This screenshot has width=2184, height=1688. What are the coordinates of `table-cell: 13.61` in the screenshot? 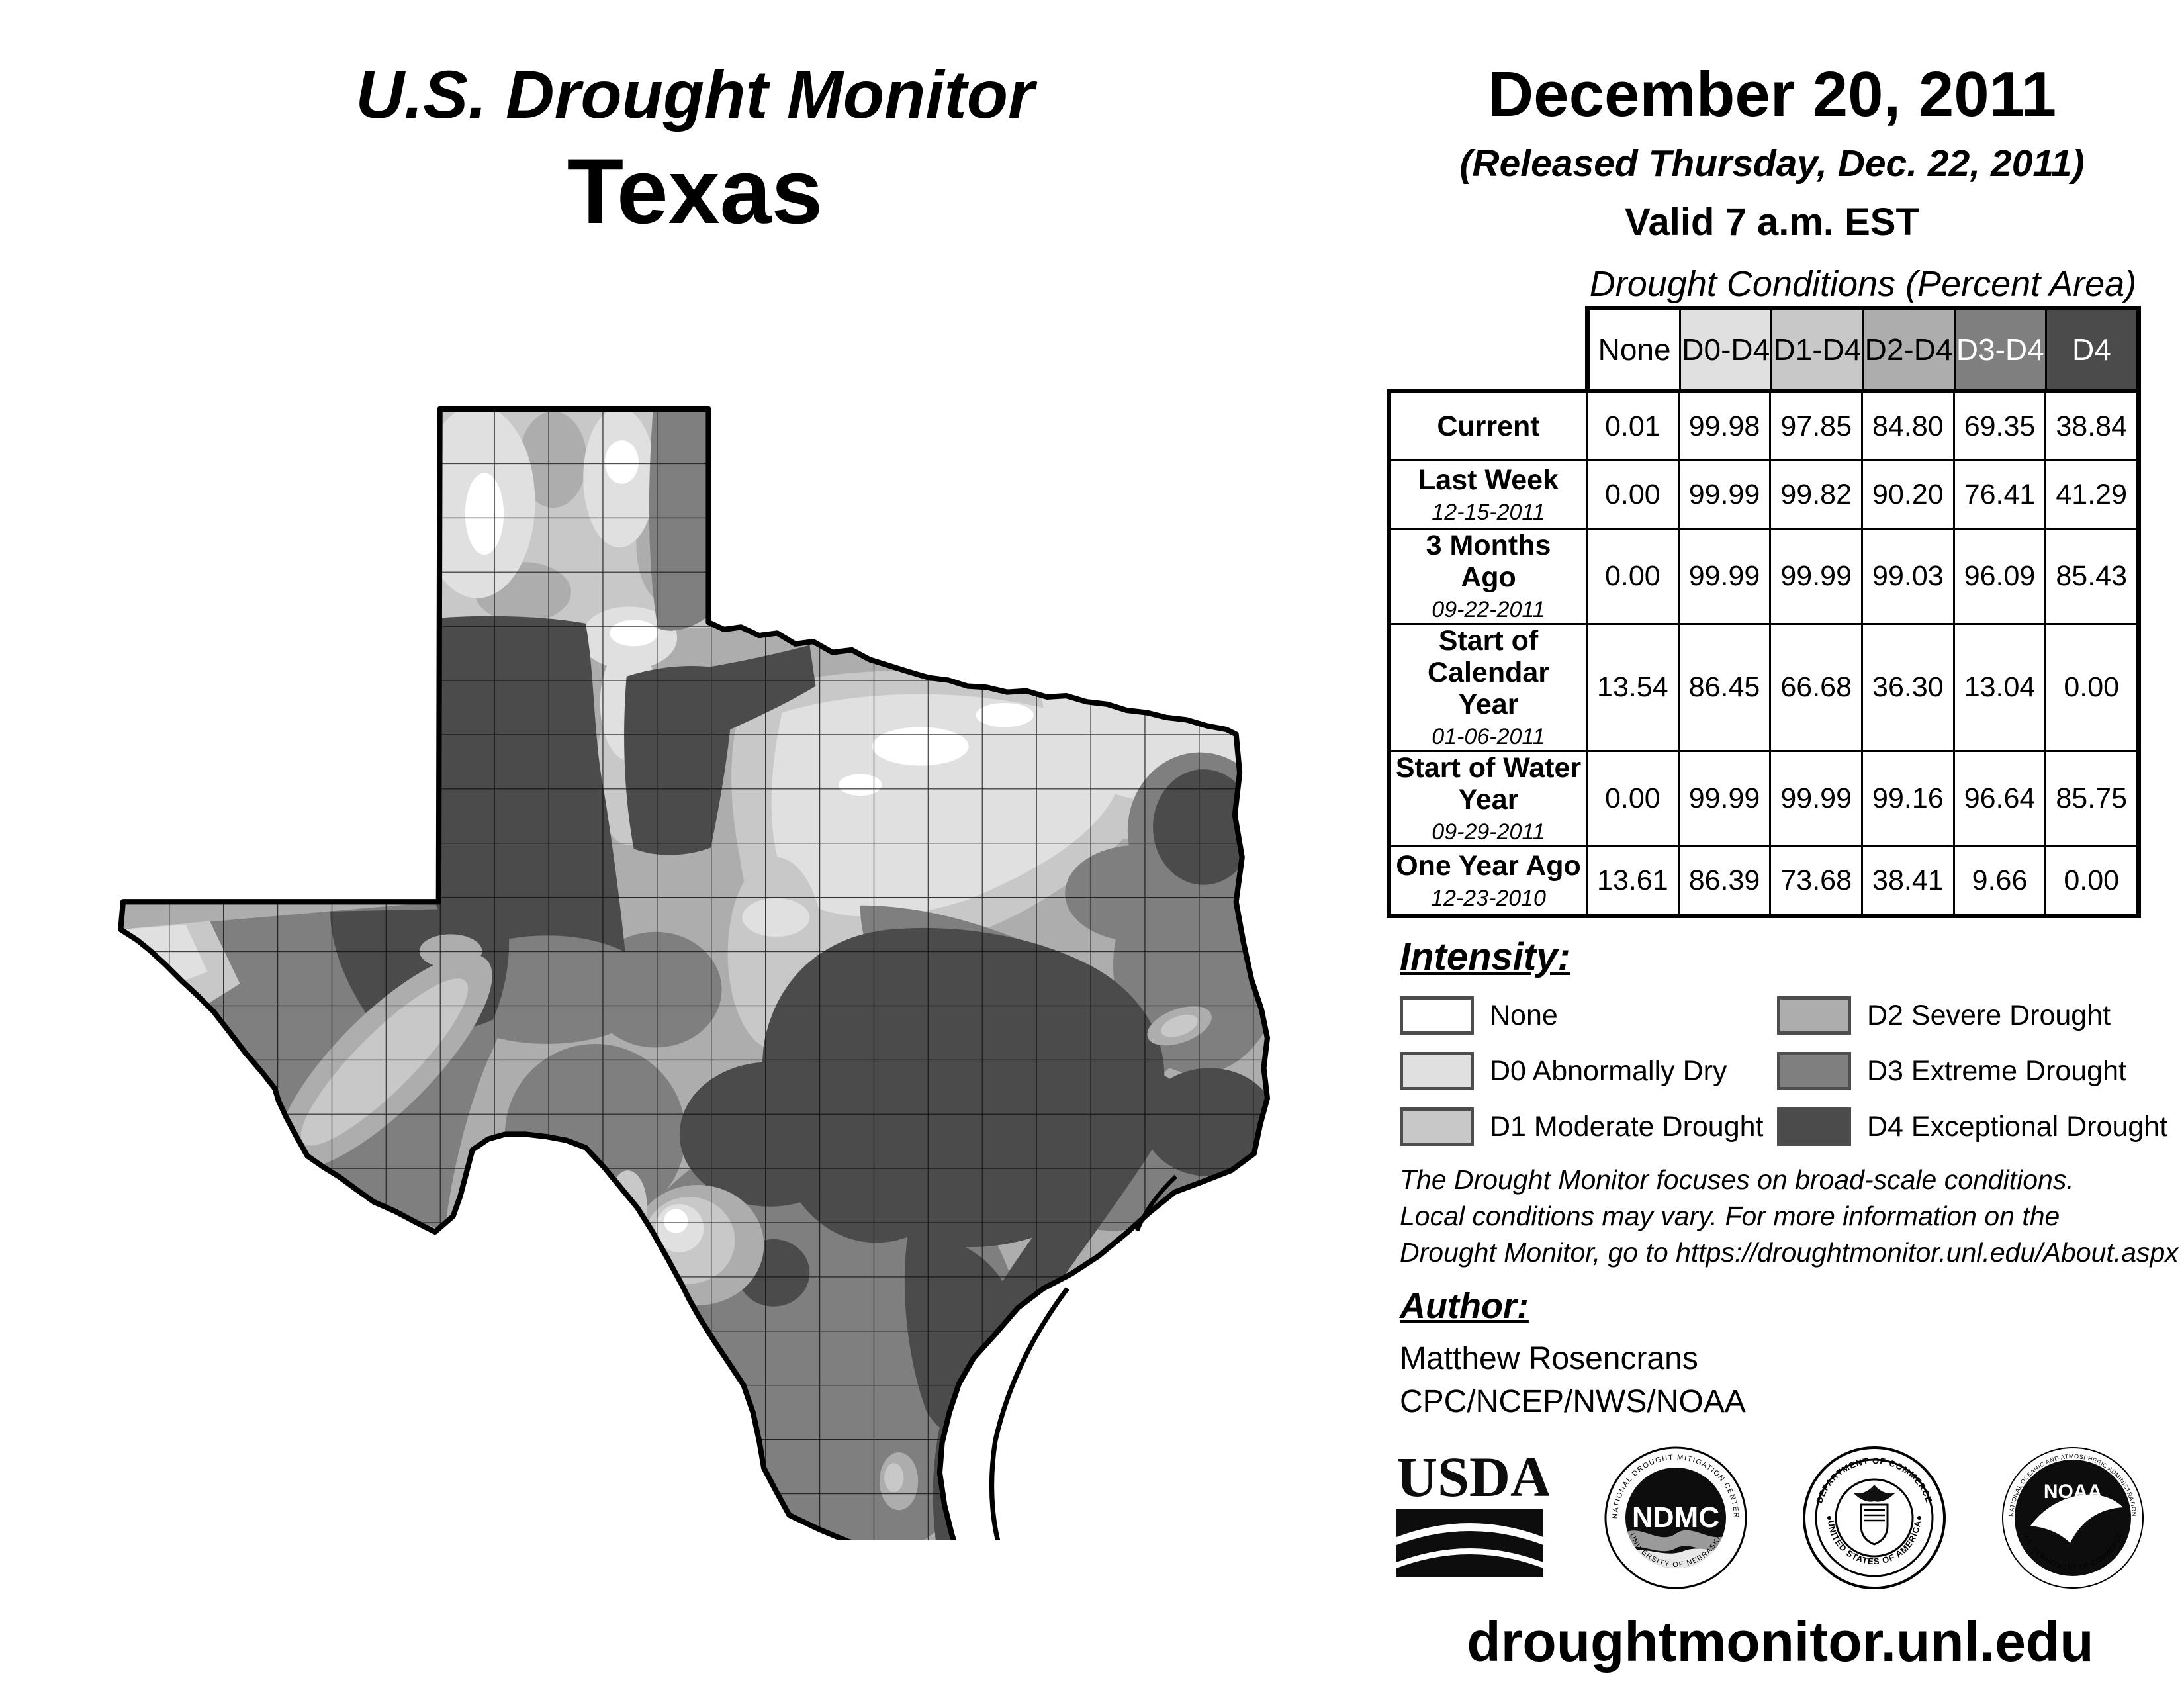 It's located at (1632, 880).